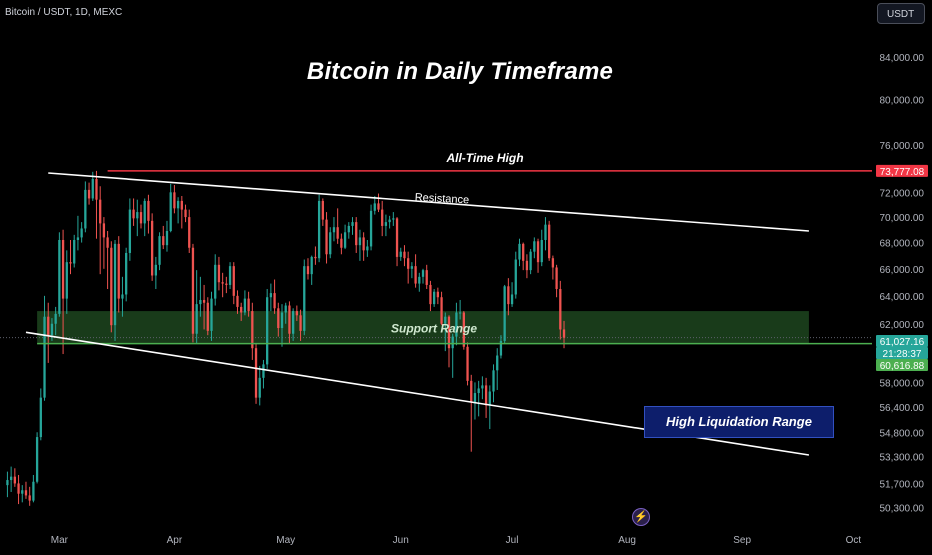 Image resolution: width=932 pixels, height=555 pixels. I want to click on y-tick-label: 84,000.00, so click(902, 58).